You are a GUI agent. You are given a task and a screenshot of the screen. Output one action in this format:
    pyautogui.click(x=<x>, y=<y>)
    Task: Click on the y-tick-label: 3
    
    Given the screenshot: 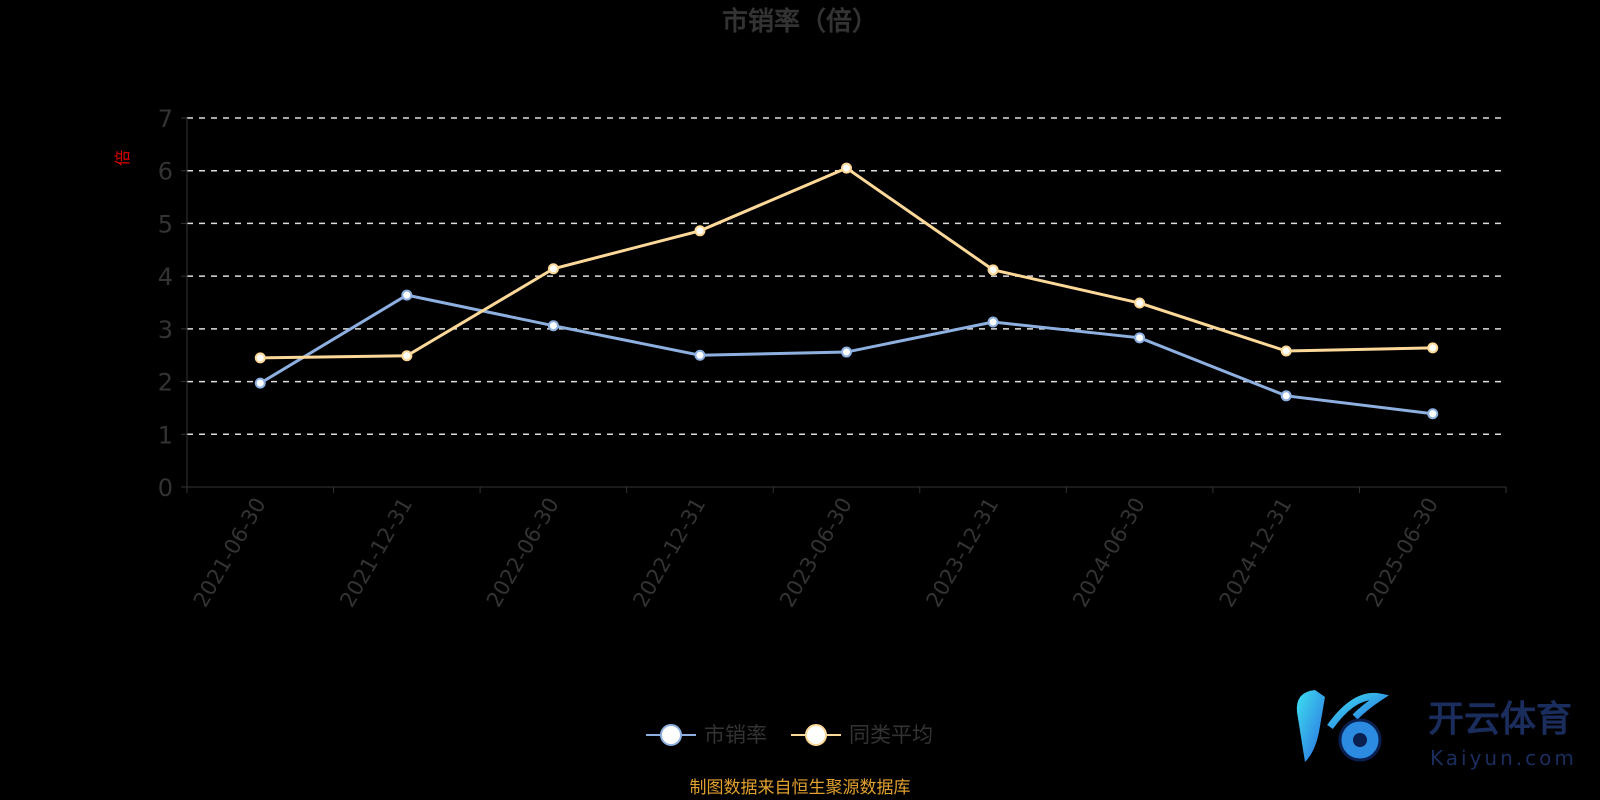 What is the action you would take?
    pyautogui.click(x=165, y=330)
    